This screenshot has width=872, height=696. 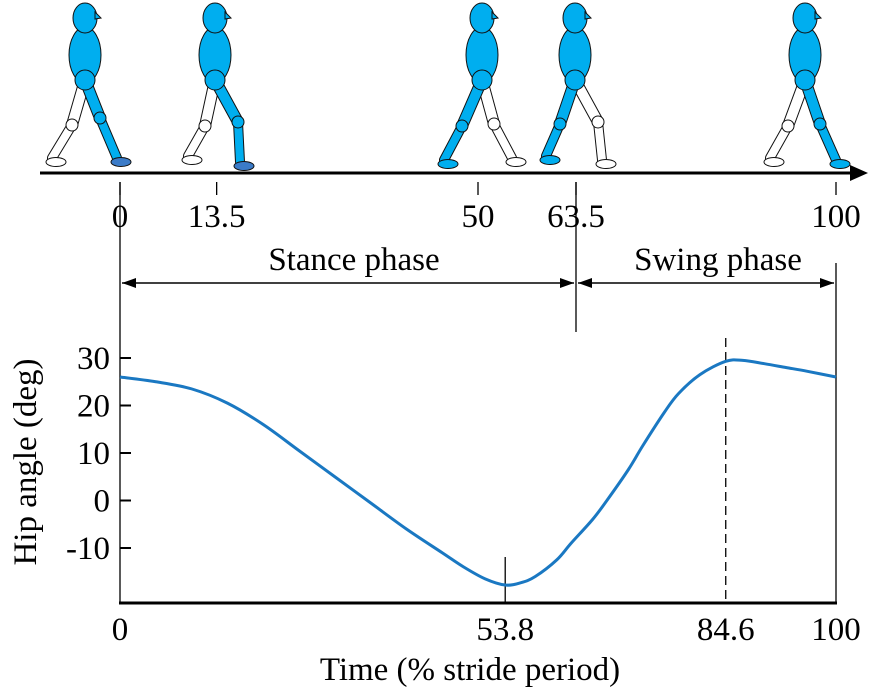 I want to click on gait-tick-label: 50, so click(x=478, y=217).